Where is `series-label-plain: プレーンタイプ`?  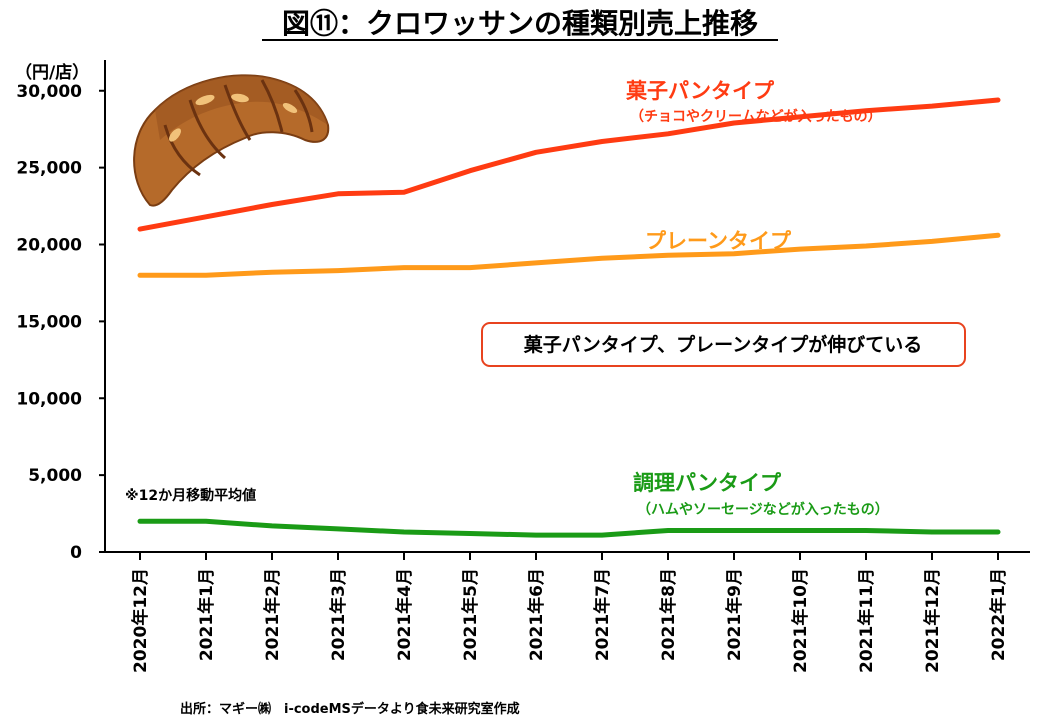
series-label-plain: プレーンタイプ is located at coordinates (718, 241).